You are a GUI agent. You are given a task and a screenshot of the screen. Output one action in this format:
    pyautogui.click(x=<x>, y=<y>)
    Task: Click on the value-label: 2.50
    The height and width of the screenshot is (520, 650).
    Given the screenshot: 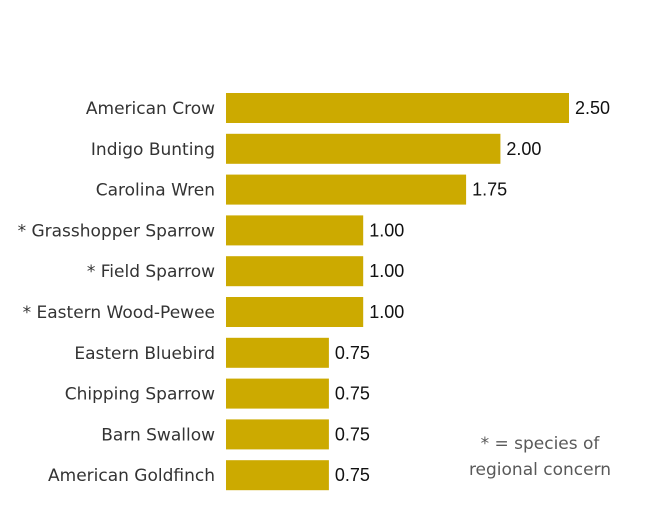 What is the action you would take?
    pyautogui.click(x=592, y=108)
    